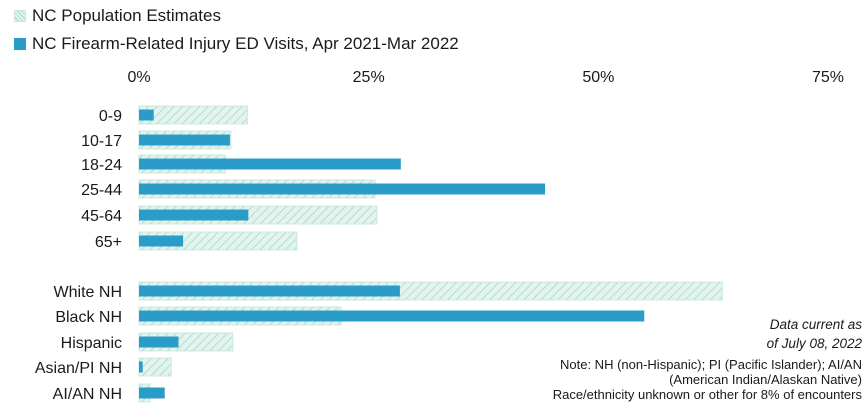 This screenshot has width=866, height=404. Describe the element at coordinates (598, 77) in the screenshot. I see `x-tick-label: 50%` at that location.